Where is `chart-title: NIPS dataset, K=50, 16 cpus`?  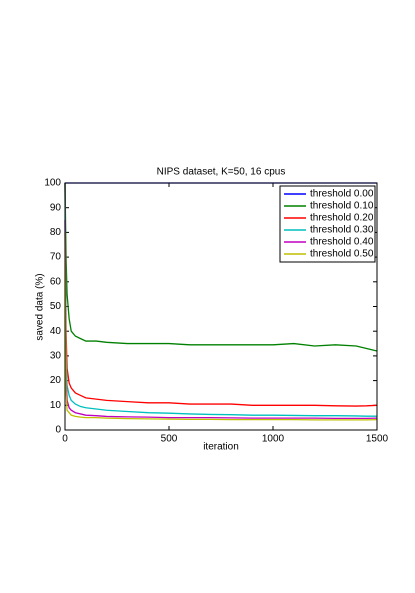
chart-title: NIPS dataset, K=50, 16 cpus is located at coordinates (221, 172).